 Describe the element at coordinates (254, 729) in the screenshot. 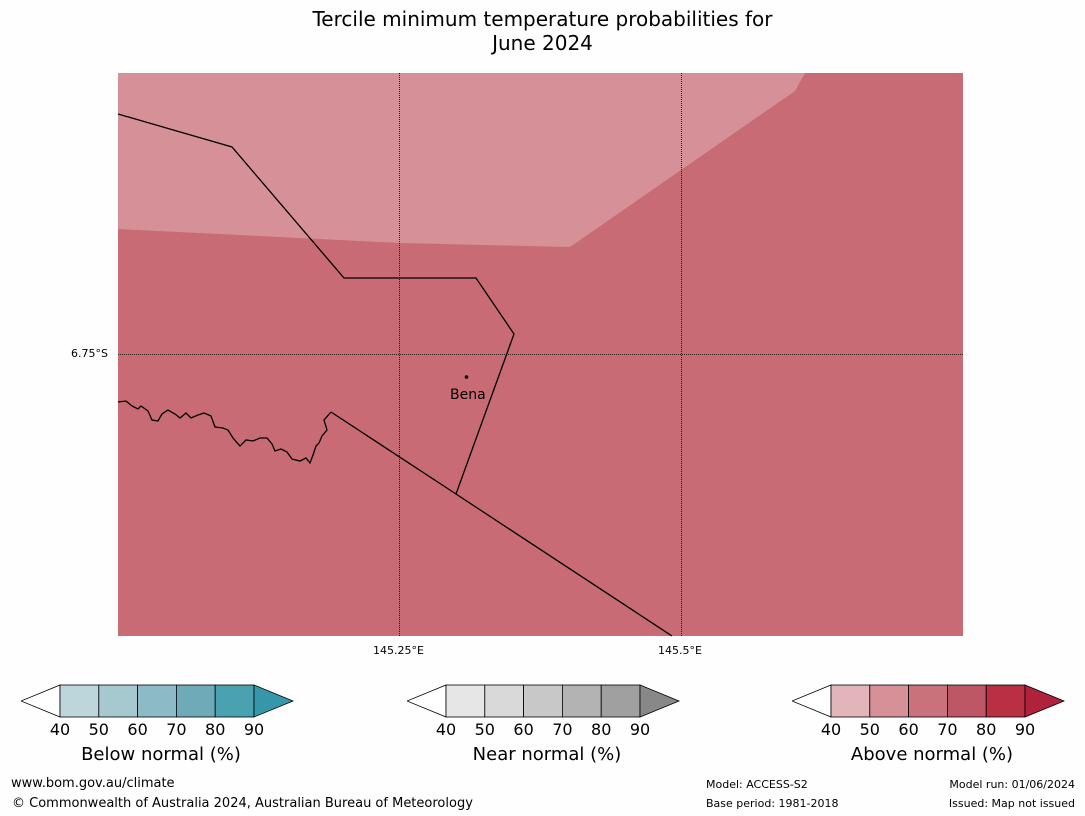

I see `below-tick-90: 90` at that location.